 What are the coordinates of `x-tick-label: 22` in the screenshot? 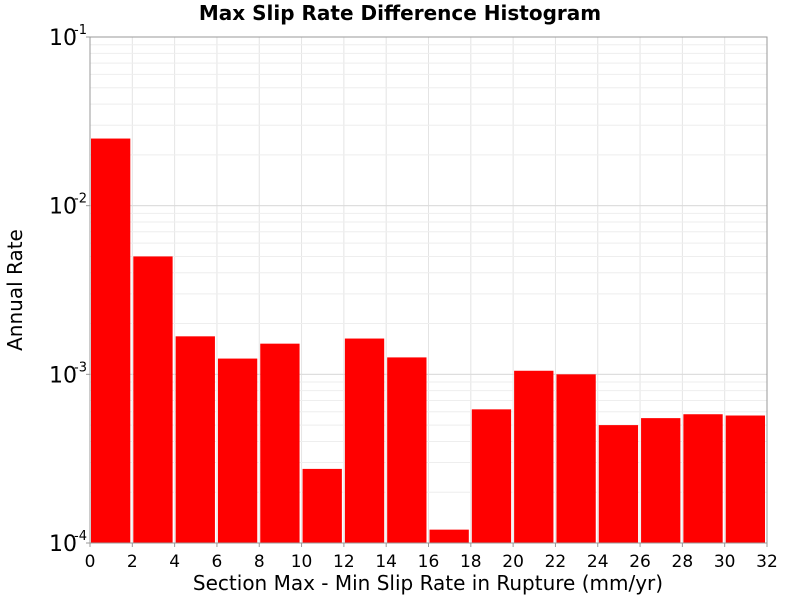 It's located at (556, 562).